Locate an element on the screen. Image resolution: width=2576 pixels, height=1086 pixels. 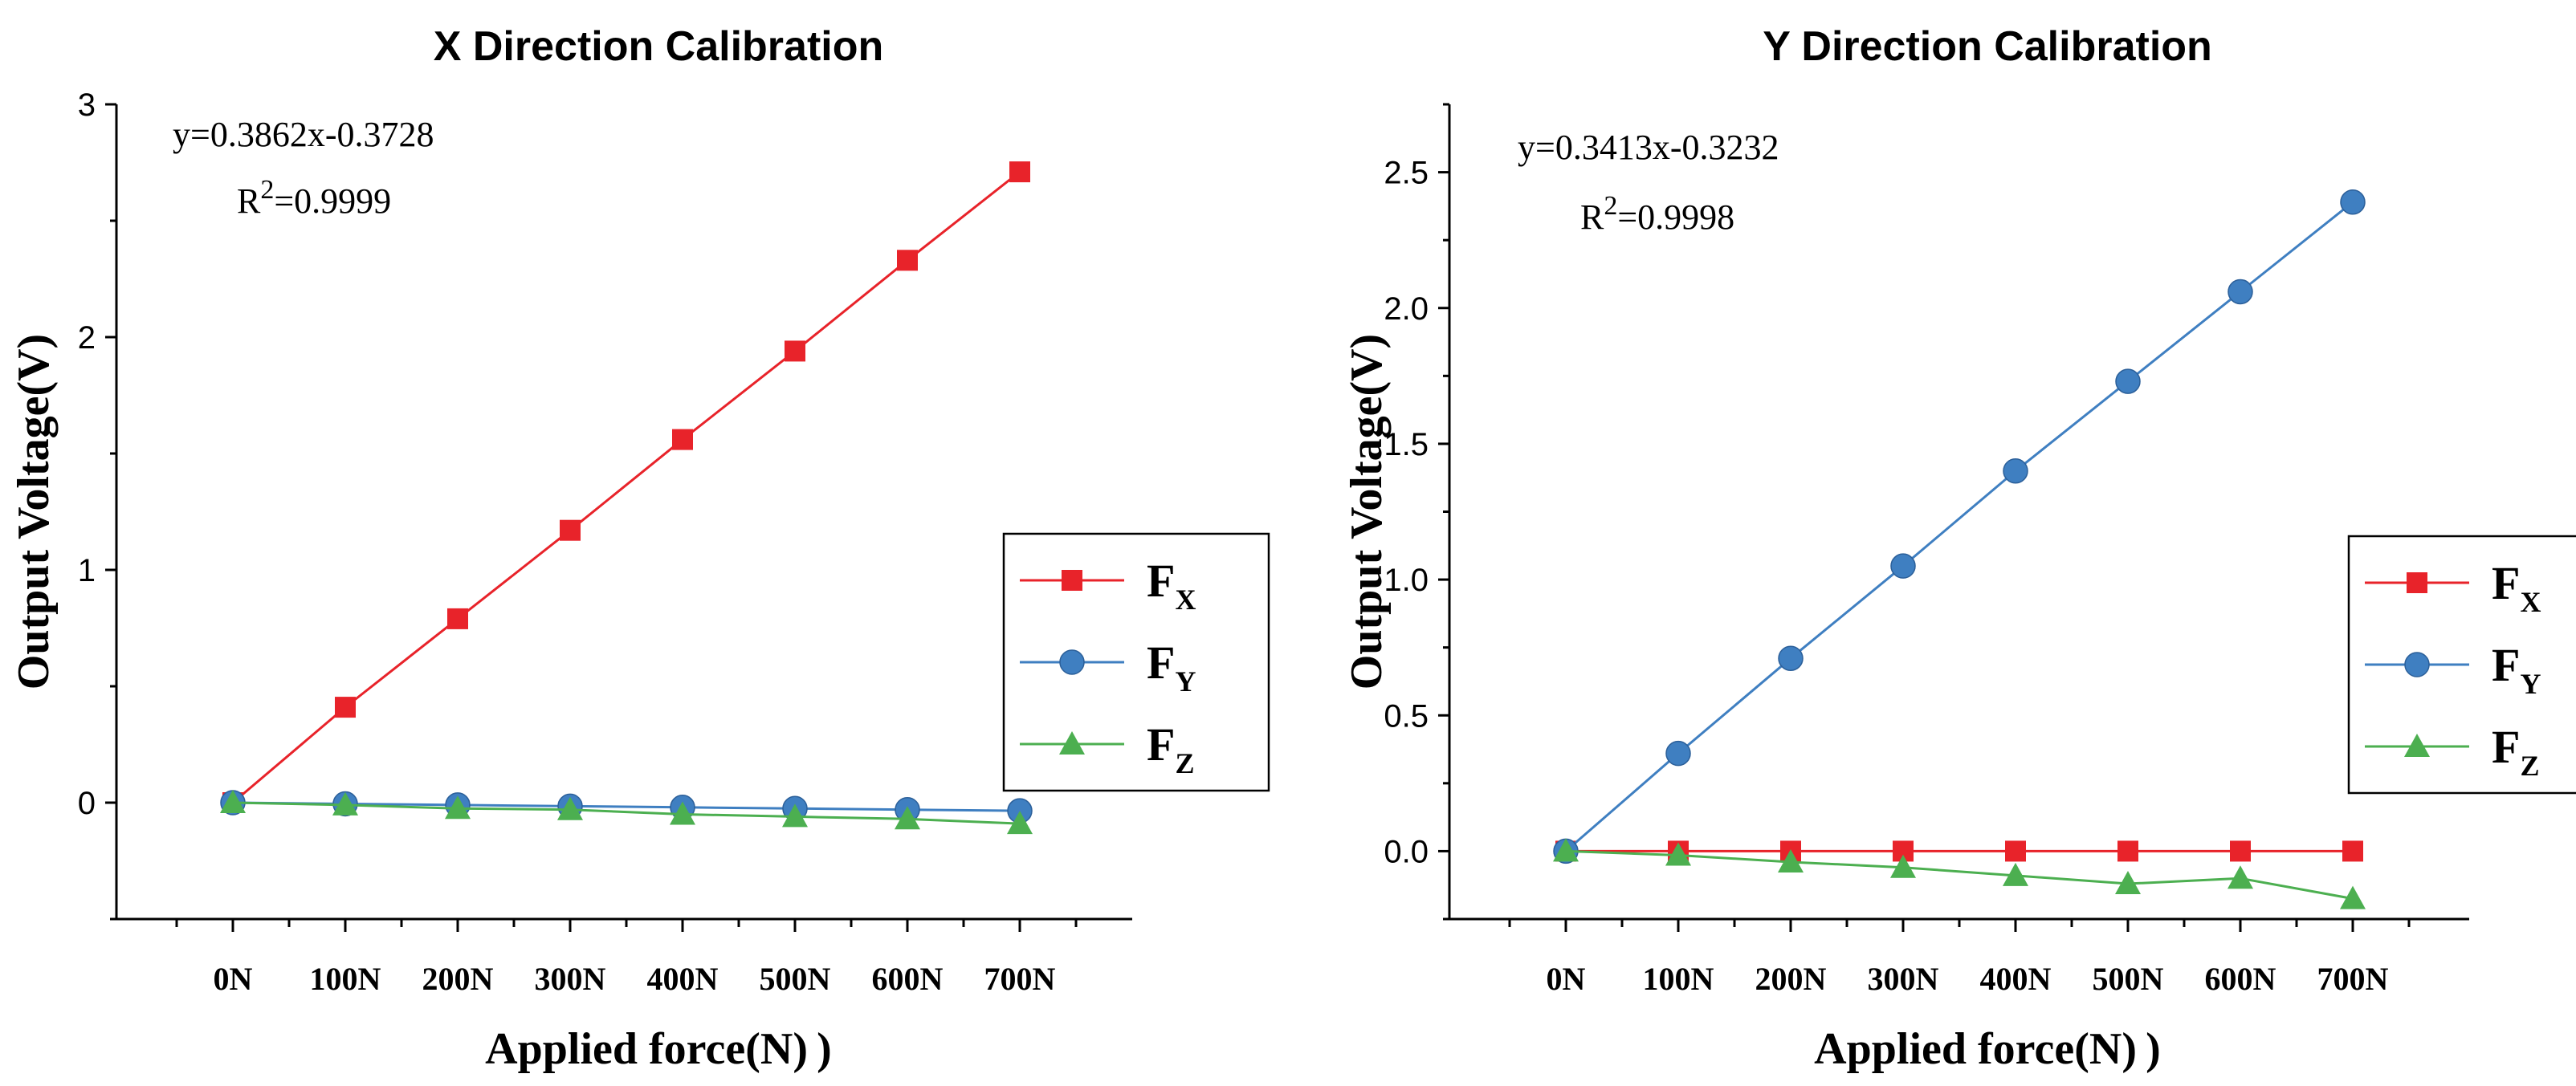
y-tick-label: 1.0 is located at coordinates (1406, 580).